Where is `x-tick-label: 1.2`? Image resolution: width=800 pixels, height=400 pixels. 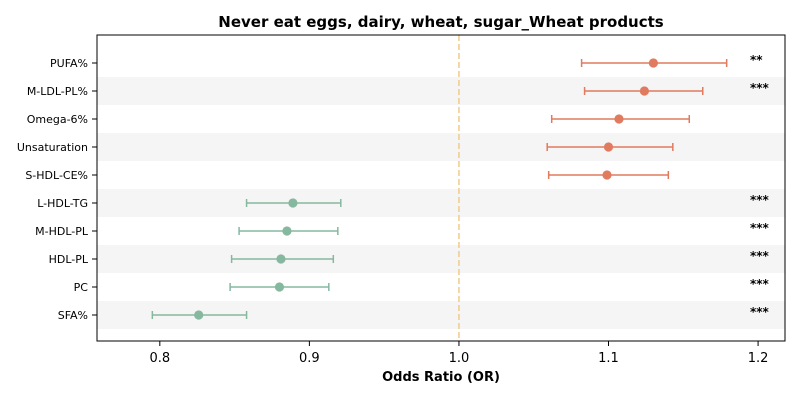
x-tick-label: 1.2 is located at coordinates (758, 358).